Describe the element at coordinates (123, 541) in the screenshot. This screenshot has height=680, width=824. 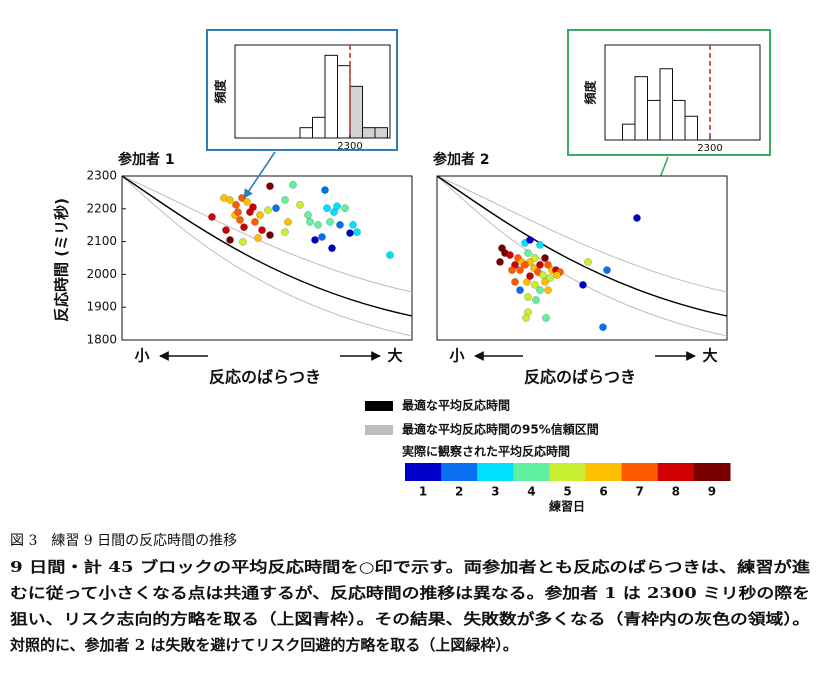
I see `caption-title: 図 3 練習 9 日間の反応時間の推移` at that location.